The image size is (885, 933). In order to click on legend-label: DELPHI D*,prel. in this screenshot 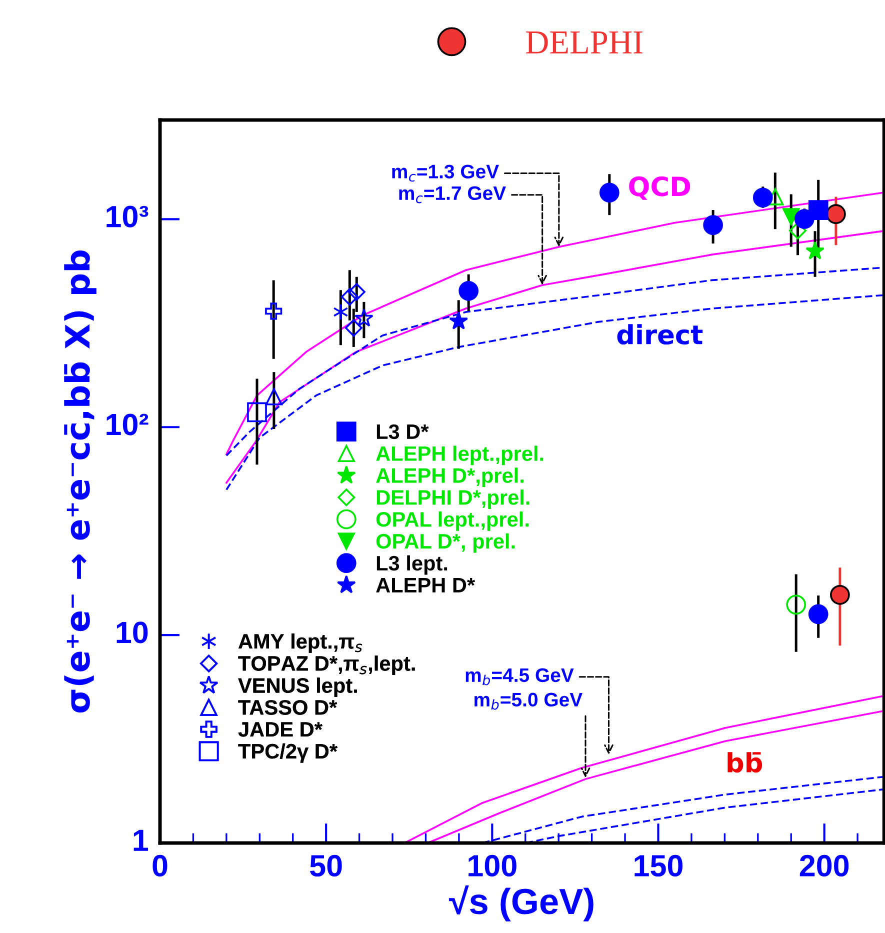, I will do `click(453, 499)`.